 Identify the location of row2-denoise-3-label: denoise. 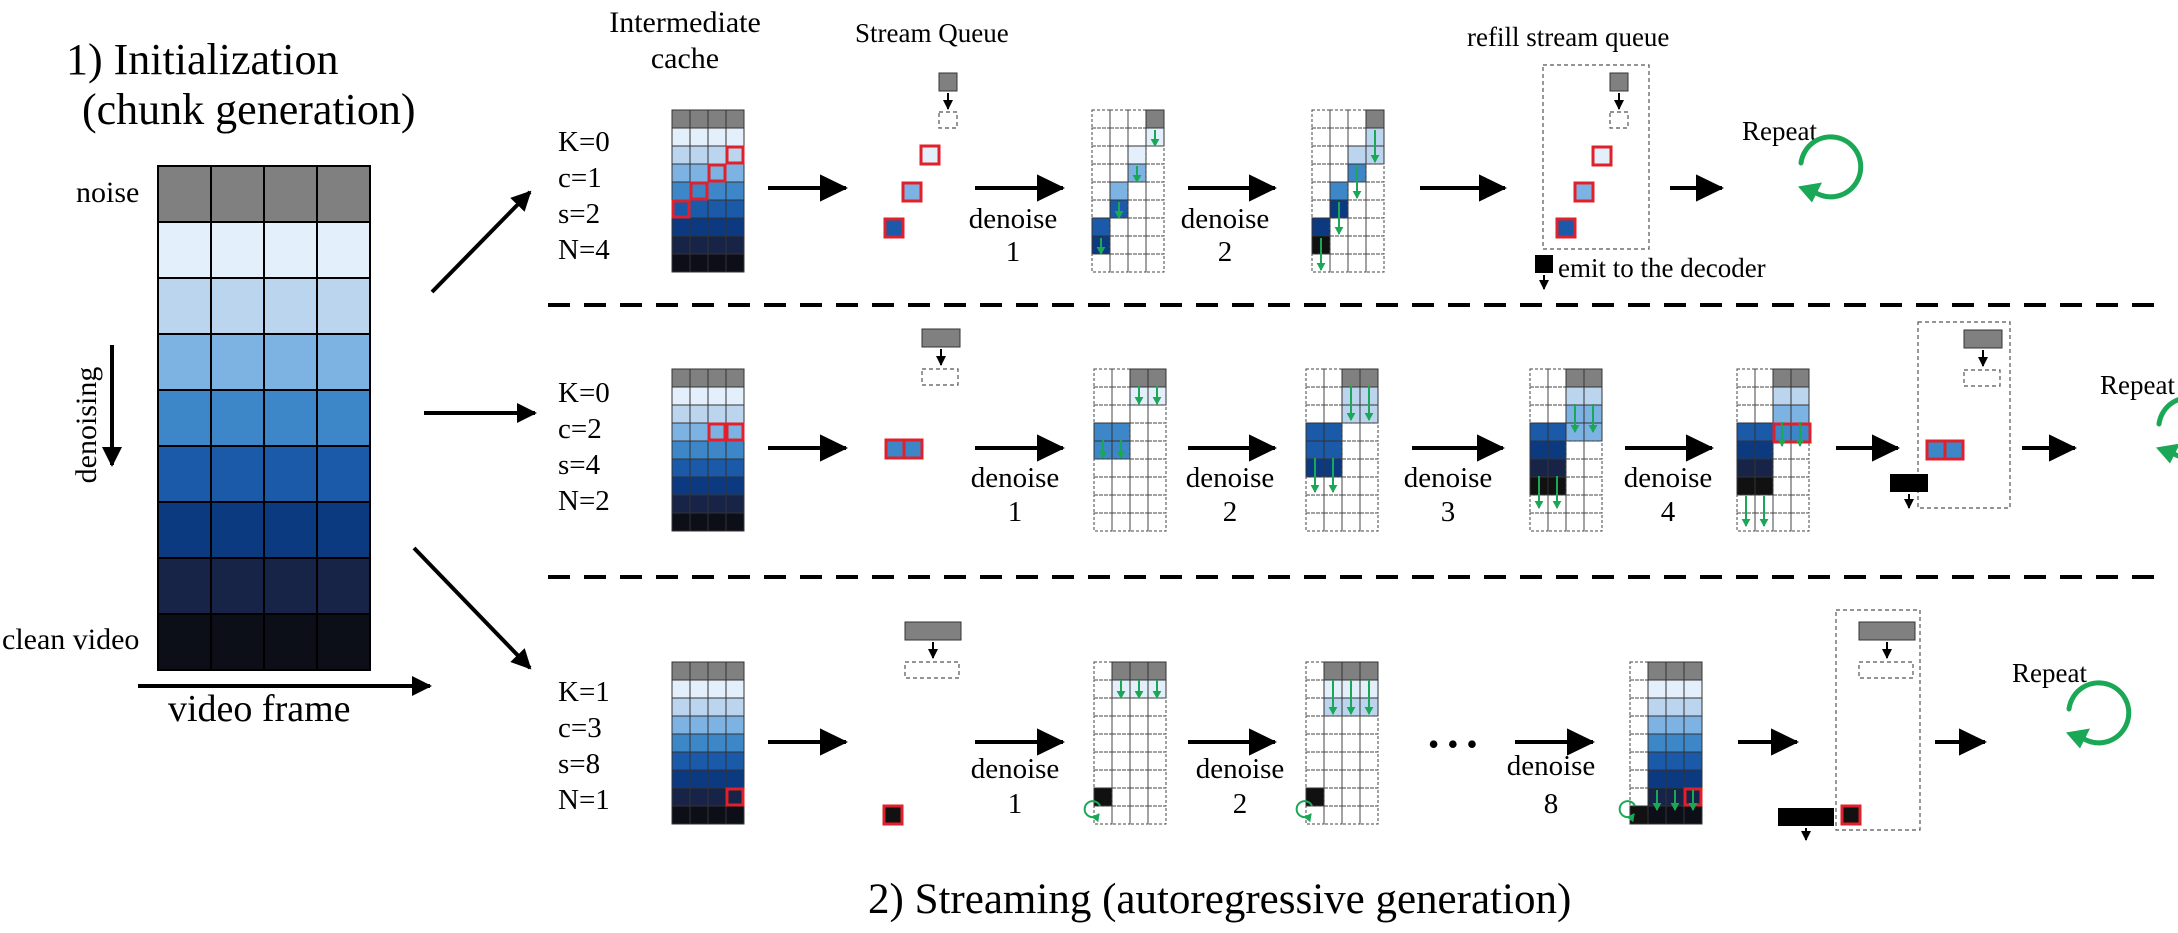
(1448, 478).